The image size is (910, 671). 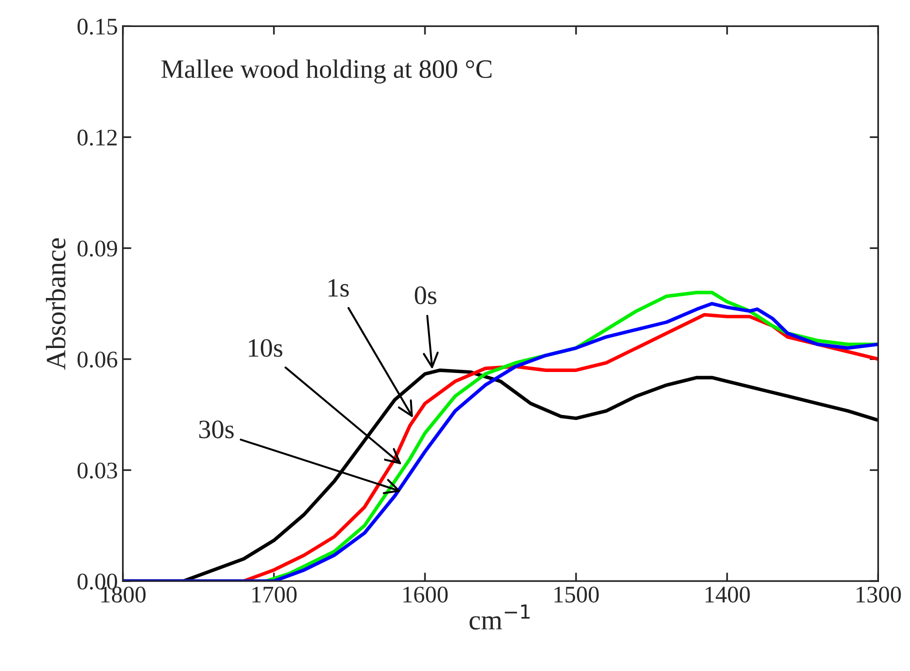 What do you see at coordinates (425, 295) in the screenshot?
I see `annotation: 0s` at bounding box center [425, 295].